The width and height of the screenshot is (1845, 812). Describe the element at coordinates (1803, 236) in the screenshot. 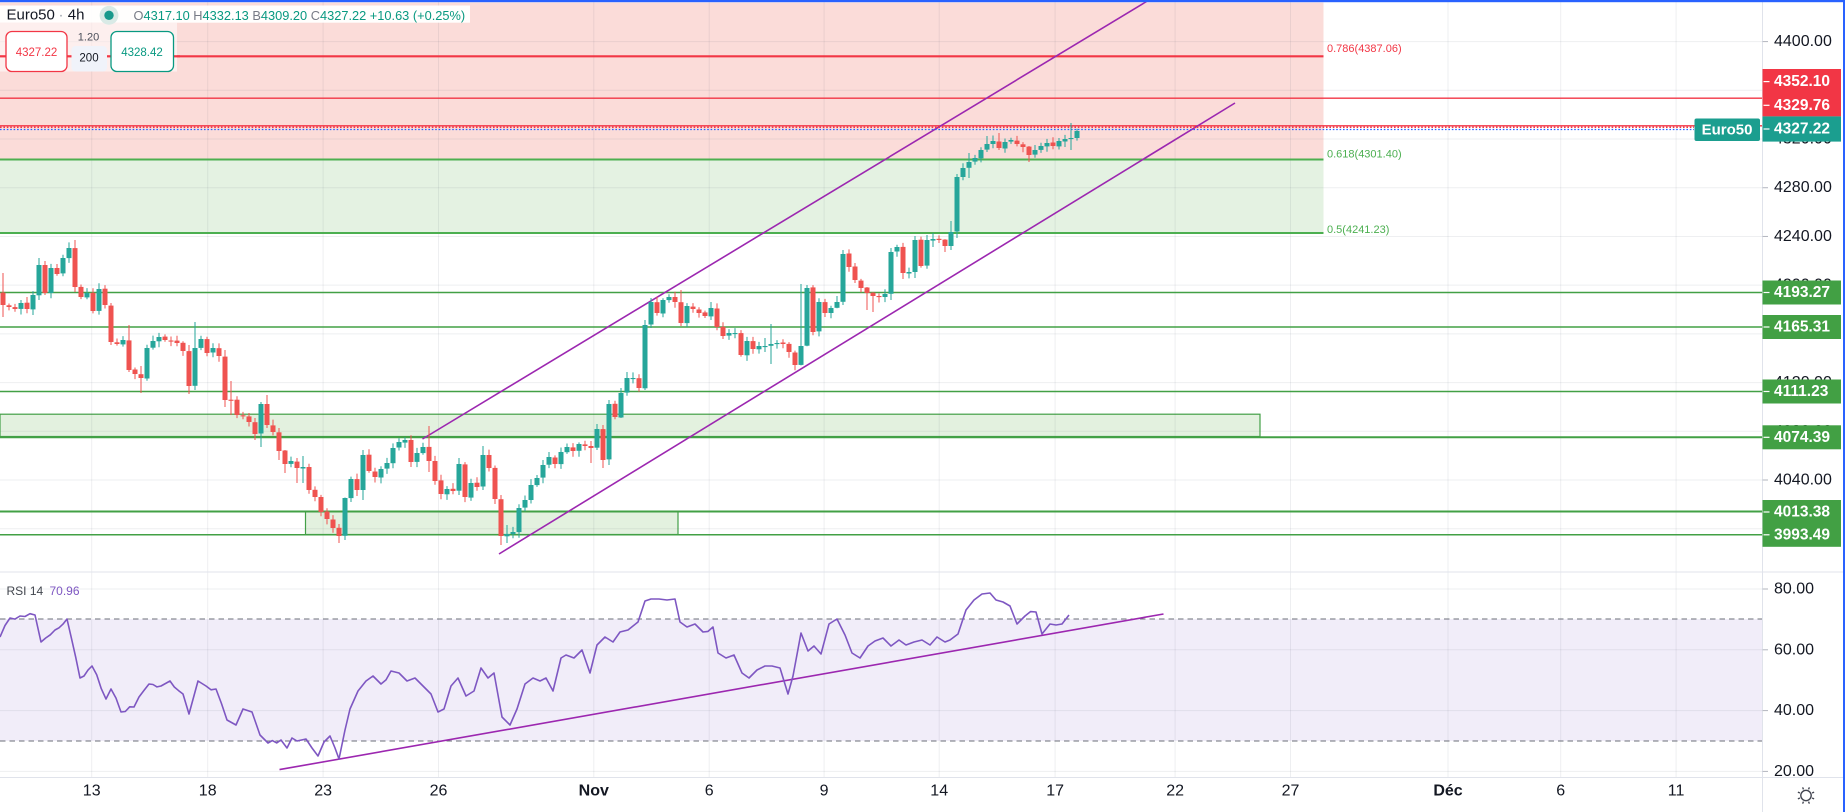

I see `svg-text: 4240.00` at that location.